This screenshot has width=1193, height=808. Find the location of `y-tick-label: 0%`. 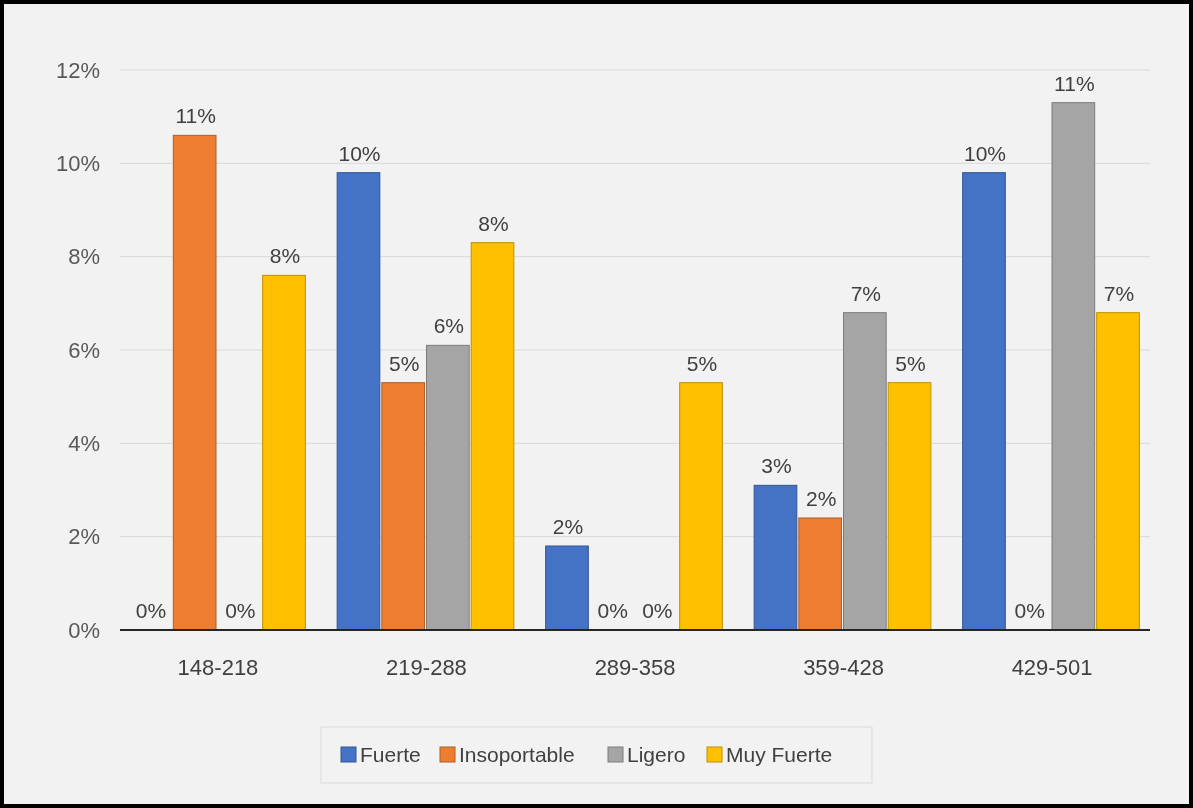

y-tick-label: 0% is located at coordinates (84, 630).